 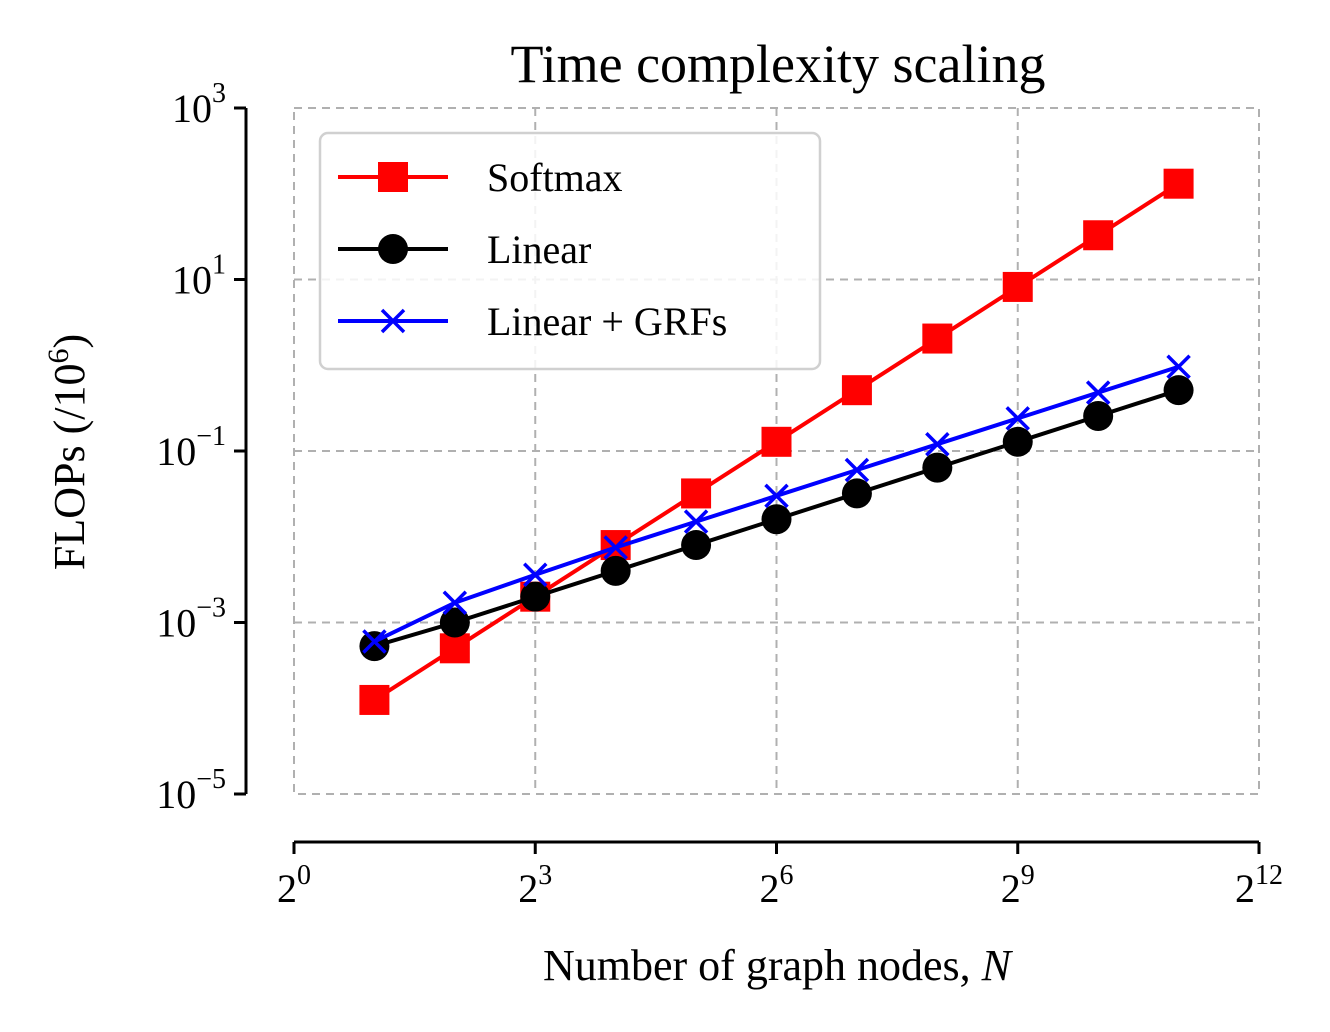 I want to click on legend-box, so click(x=570, y=251).